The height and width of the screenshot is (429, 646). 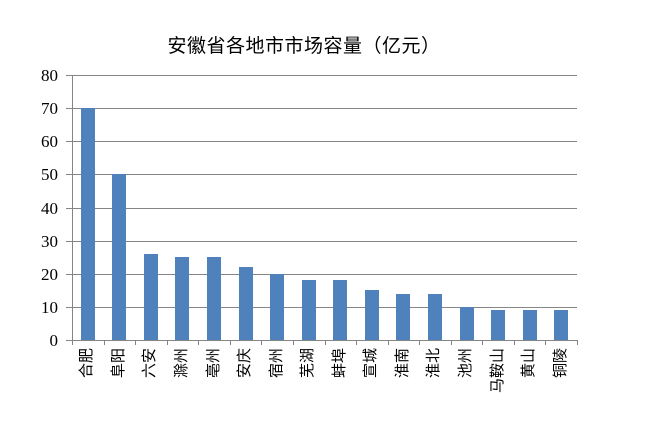 What do you see at coordinates (339, 363) in the screenshot?
I see `x-category-label: 蚌埠` at bounding box center [339, 363].